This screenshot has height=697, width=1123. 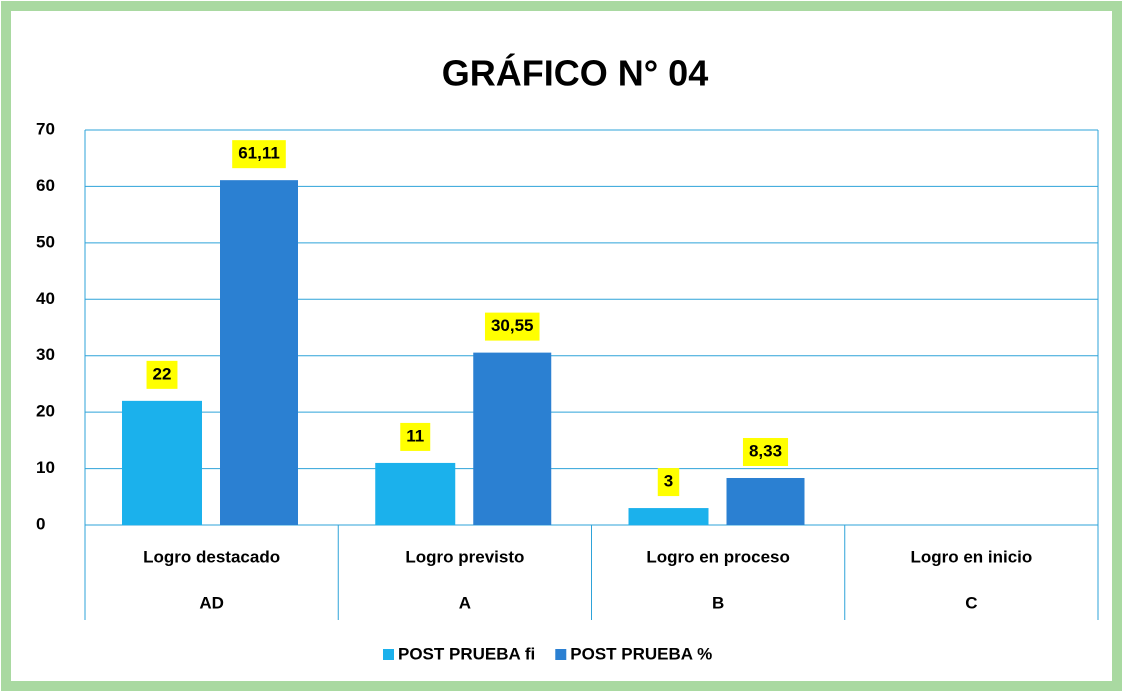 What do you see at coordinates (45, 411) in the screenshot?
I see `y-tick-label: 20` at bounding box center [45, 411].